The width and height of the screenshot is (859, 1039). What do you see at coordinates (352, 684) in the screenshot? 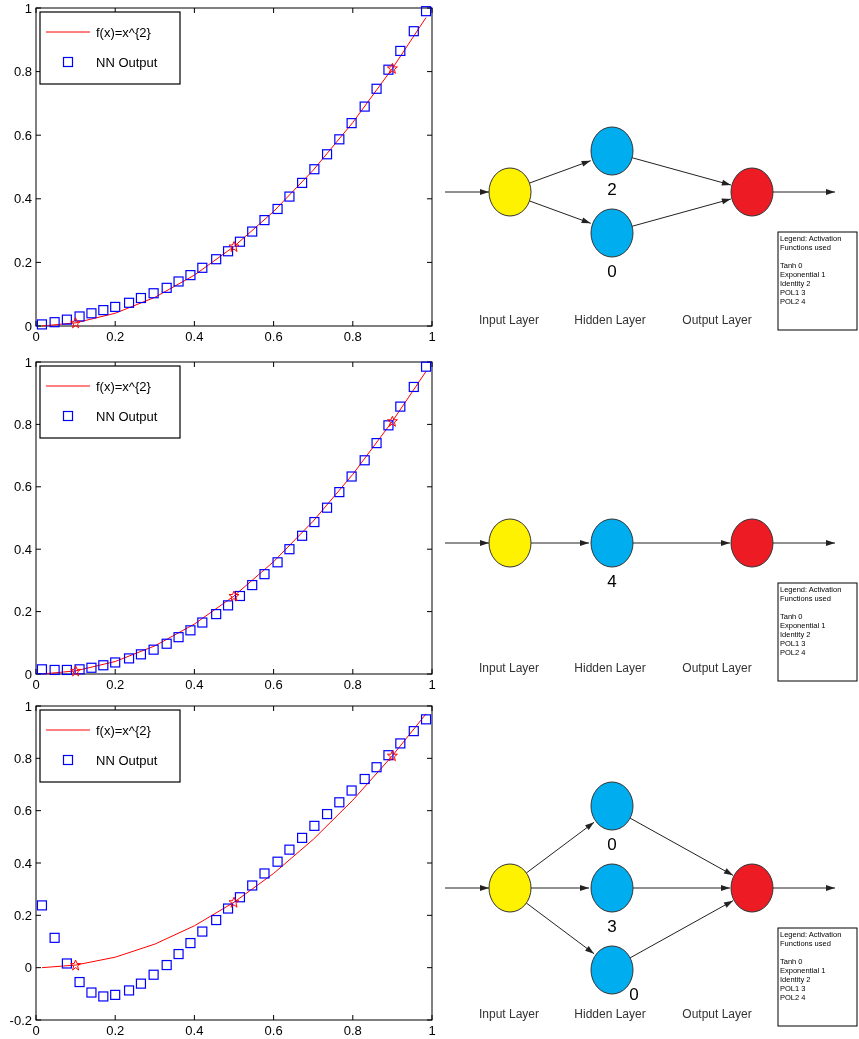
I see `x-tick-label: 0.8` at bounding box center [352, 684].